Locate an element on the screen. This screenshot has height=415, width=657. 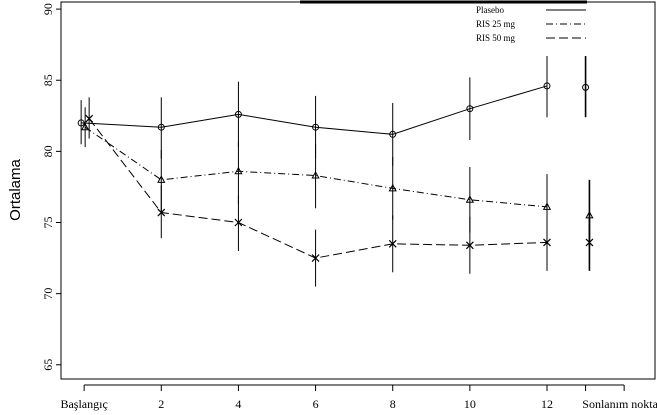
y-tick-label: 75 is located at coordinates (48, 223).